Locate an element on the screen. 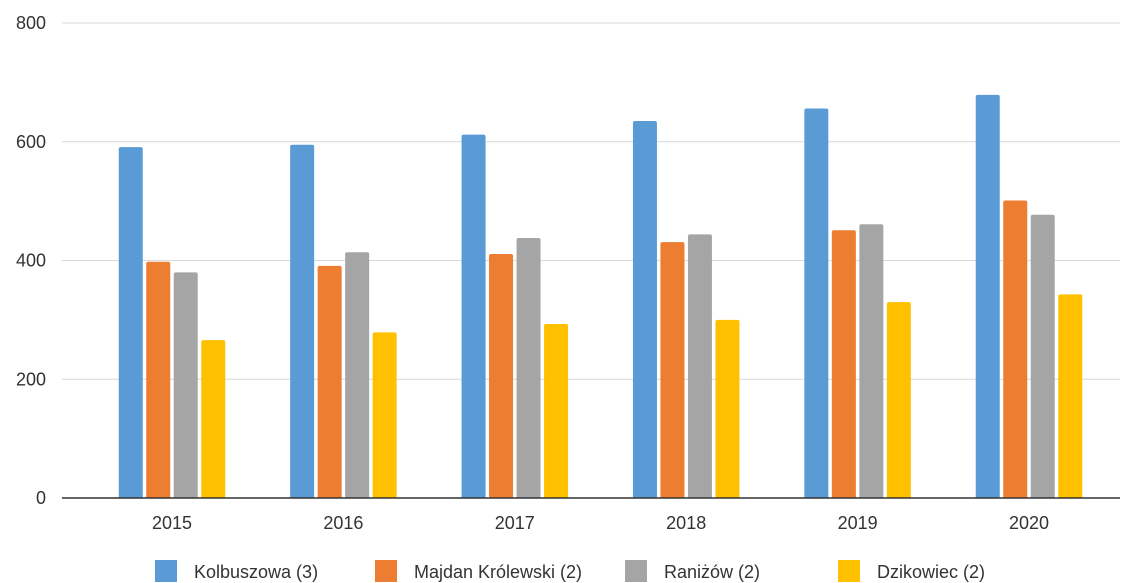 This screenshot has height=583, width=1134. x-tick-label: 2018 is located at coordinates (686, 523).